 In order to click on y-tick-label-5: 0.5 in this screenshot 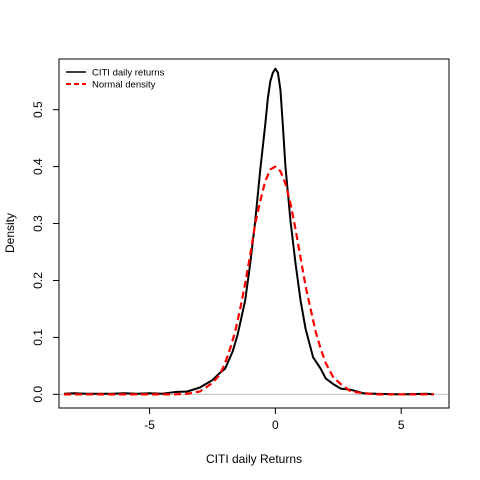, I will do `click(38, 109)`.